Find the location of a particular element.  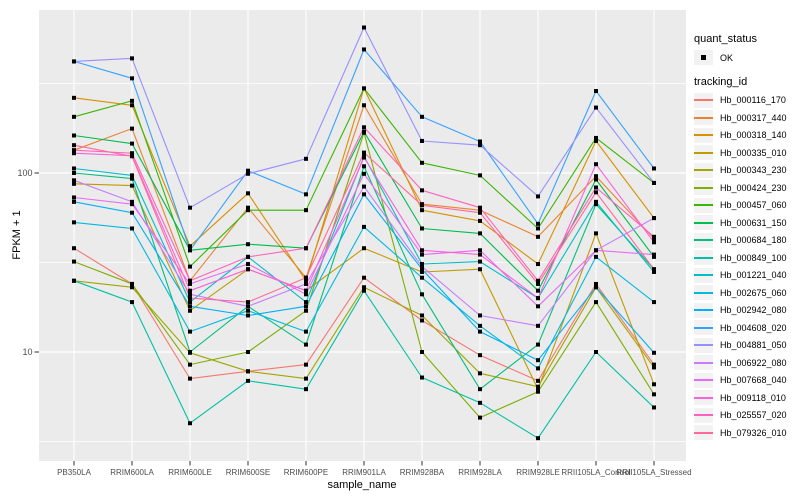

legend-item: Hb_000684_180 is located at coordinates (740, 241).